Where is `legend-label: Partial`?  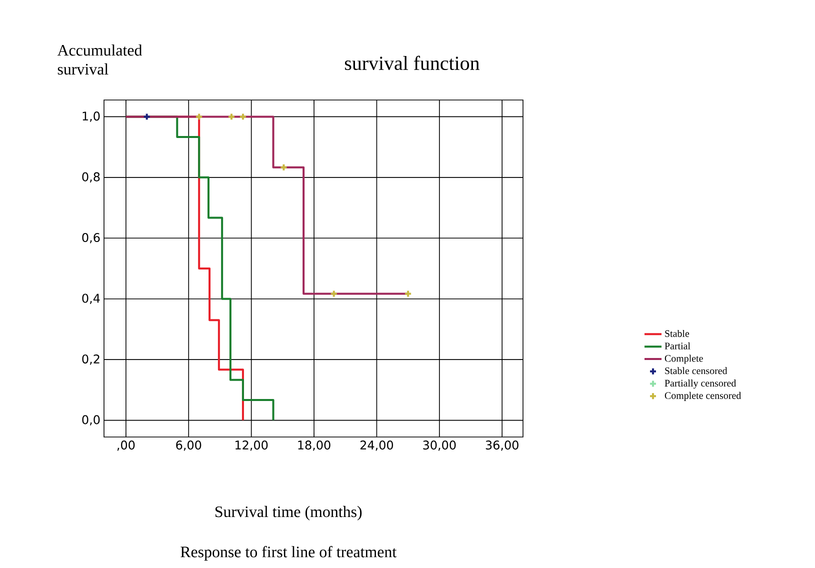 legend-label: Partial is located at coordinates (677, 346).